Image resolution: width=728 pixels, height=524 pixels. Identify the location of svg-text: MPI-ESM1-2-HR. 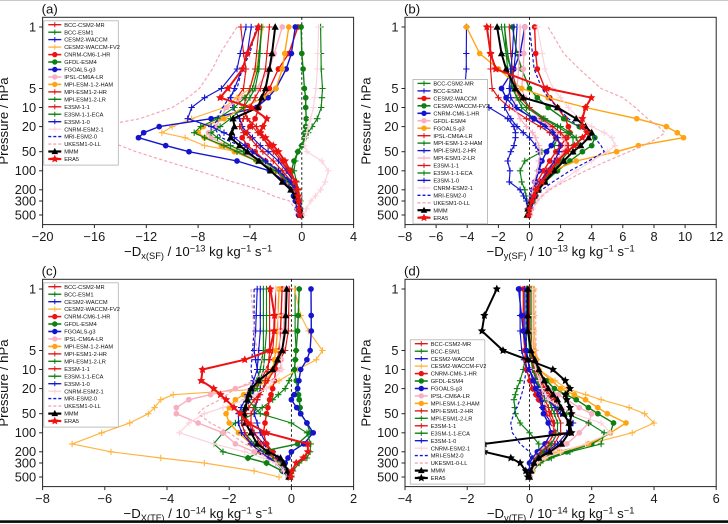
(85, 93).